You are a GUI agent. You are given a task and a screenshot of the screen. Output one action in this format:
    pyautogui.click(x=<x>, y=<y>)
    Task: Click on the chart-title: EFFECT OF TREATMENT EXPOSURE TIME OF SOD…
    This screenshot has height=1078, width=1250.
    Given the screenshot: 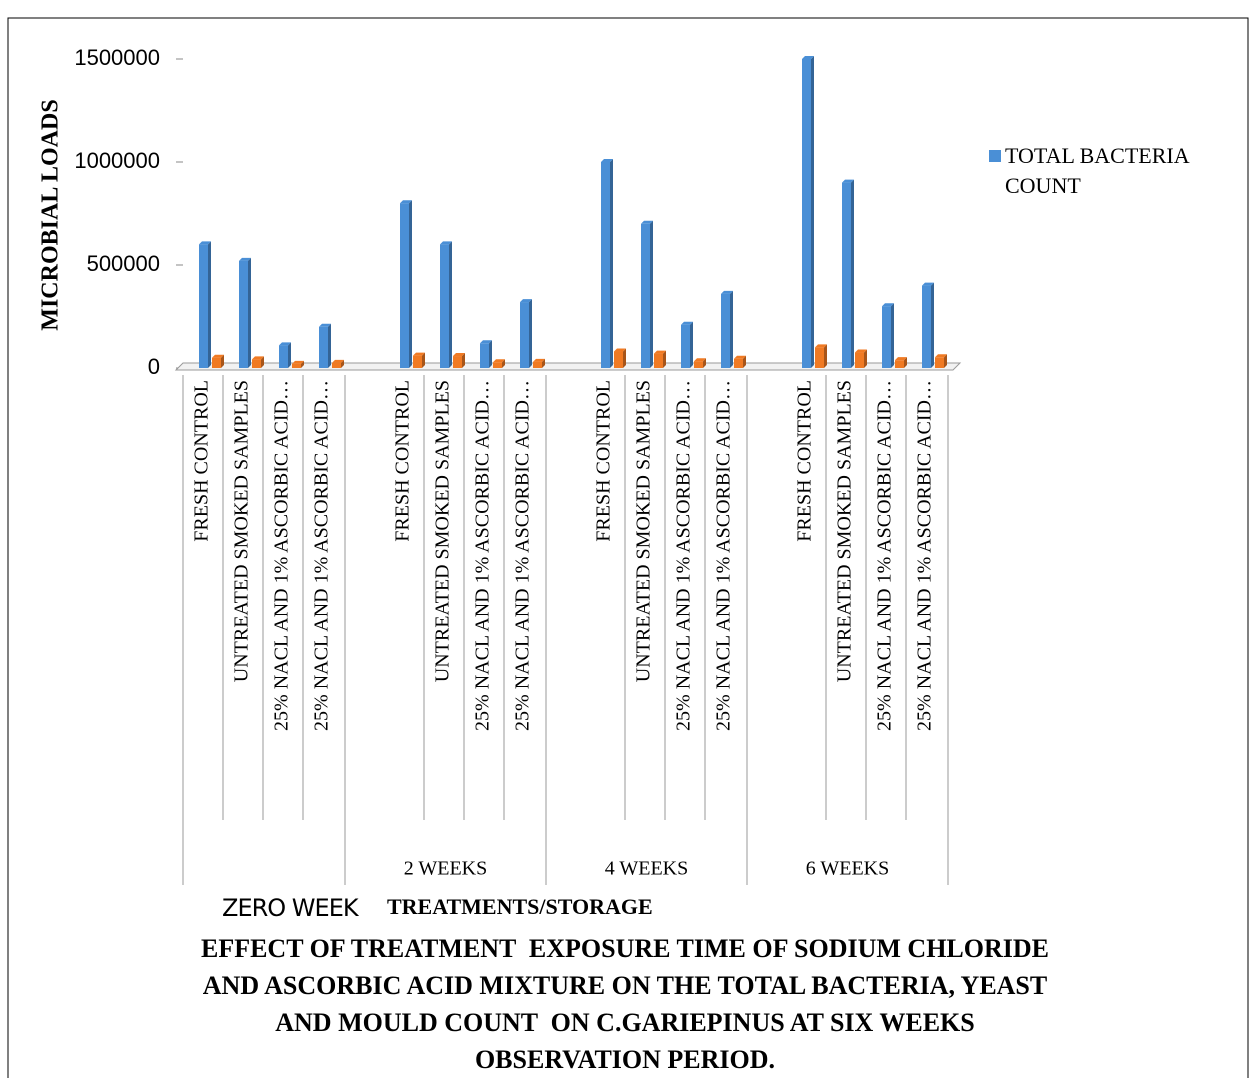 What is the action you would take?
    pyautogui.click(x=630, y=1004)
    